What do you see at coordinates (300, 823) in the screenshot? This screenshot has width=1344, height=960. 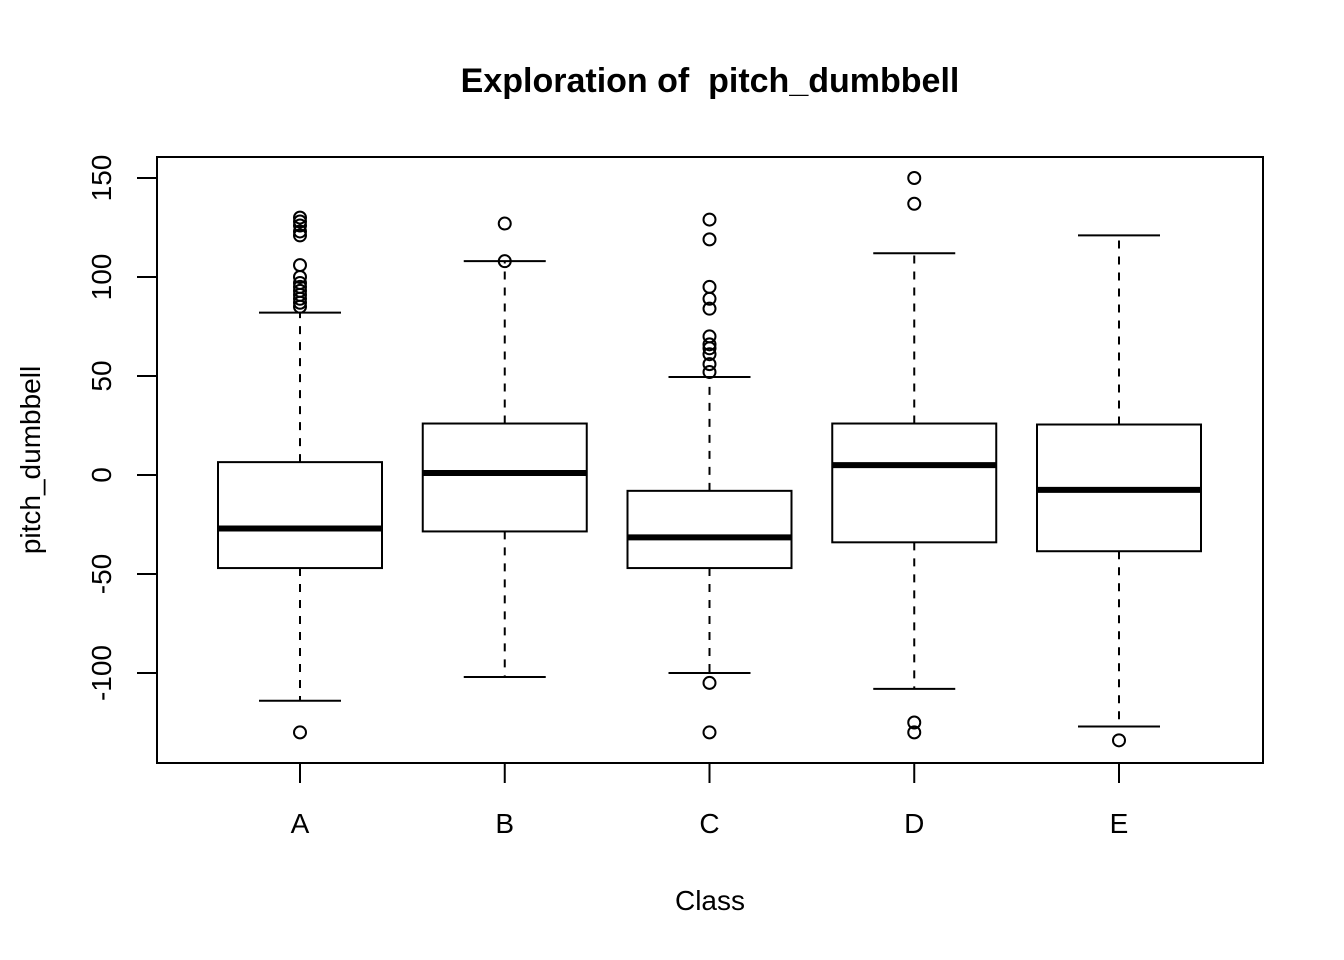 I see `x-tick-label: A` at bounding box center [300, 823].